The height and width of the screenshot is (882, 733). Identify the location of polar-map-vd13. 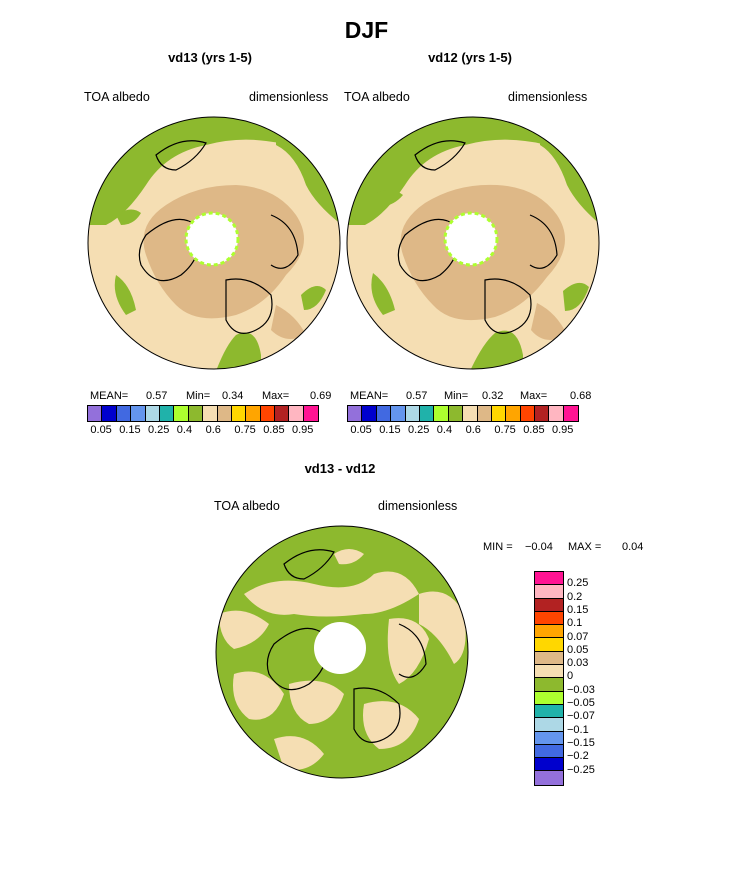
(214, 243).